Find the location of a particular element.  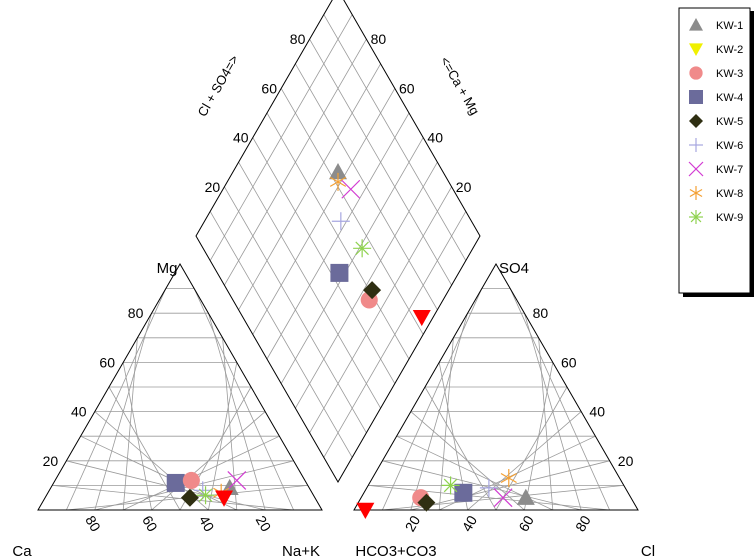

legend-label: KW-2 is located at coordinates (729, 50).